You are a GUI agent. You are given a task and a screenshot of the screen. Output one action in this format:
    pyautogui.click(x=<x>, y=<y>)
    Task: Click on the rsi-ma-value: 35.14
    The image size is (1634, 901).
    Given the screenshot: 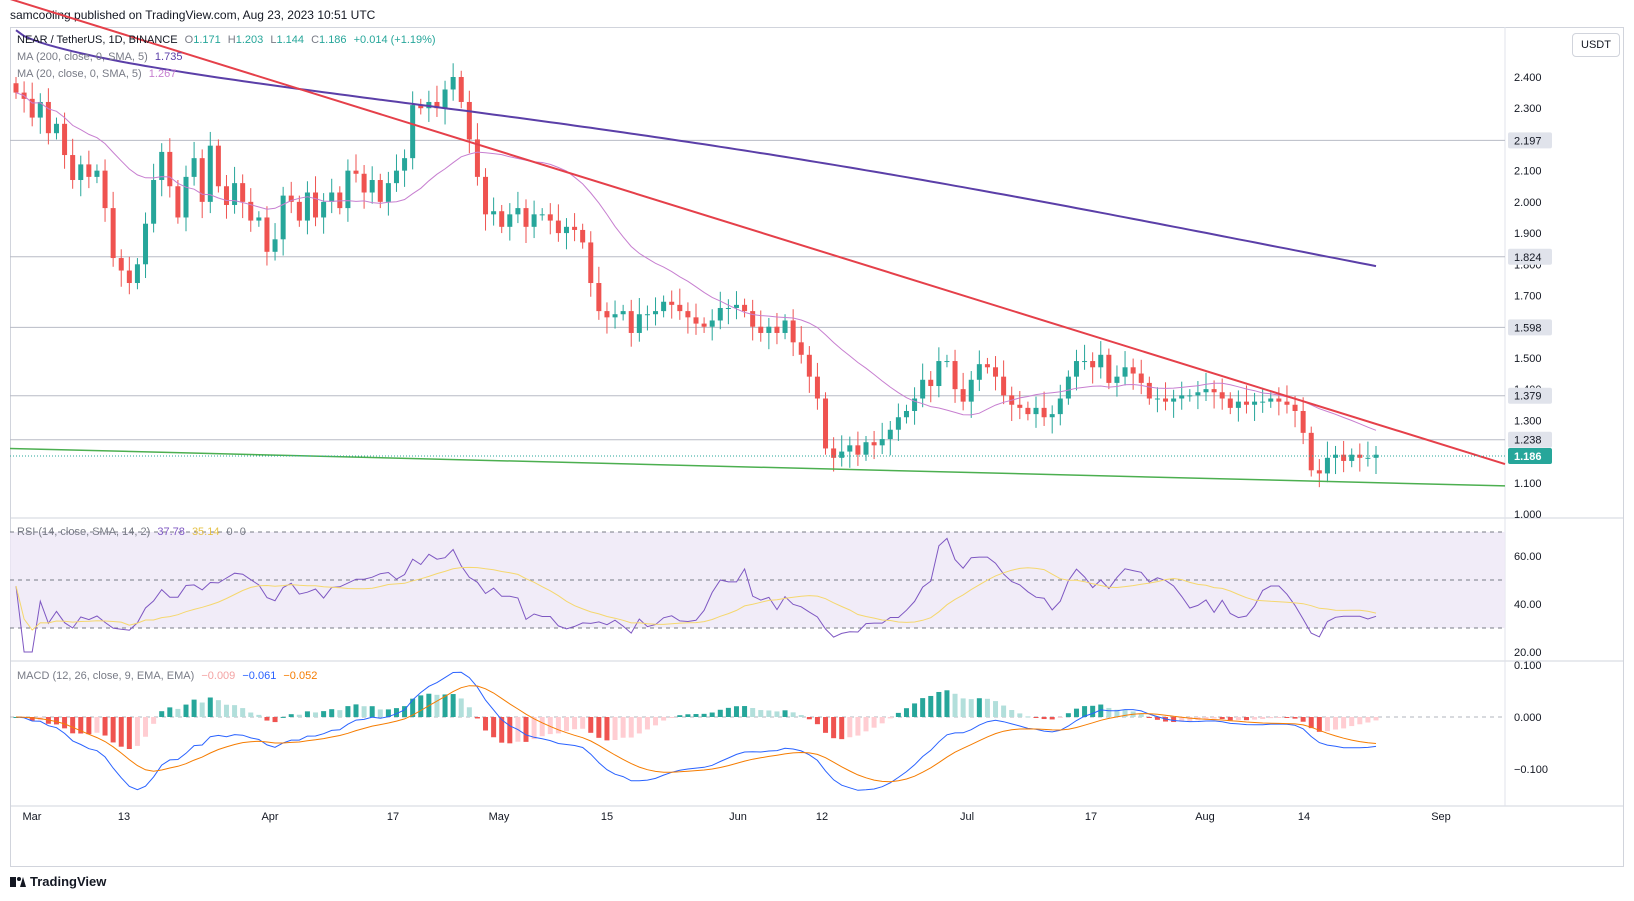 What is the action you would take?
    pyautogui.click(x=205, y=532)
    